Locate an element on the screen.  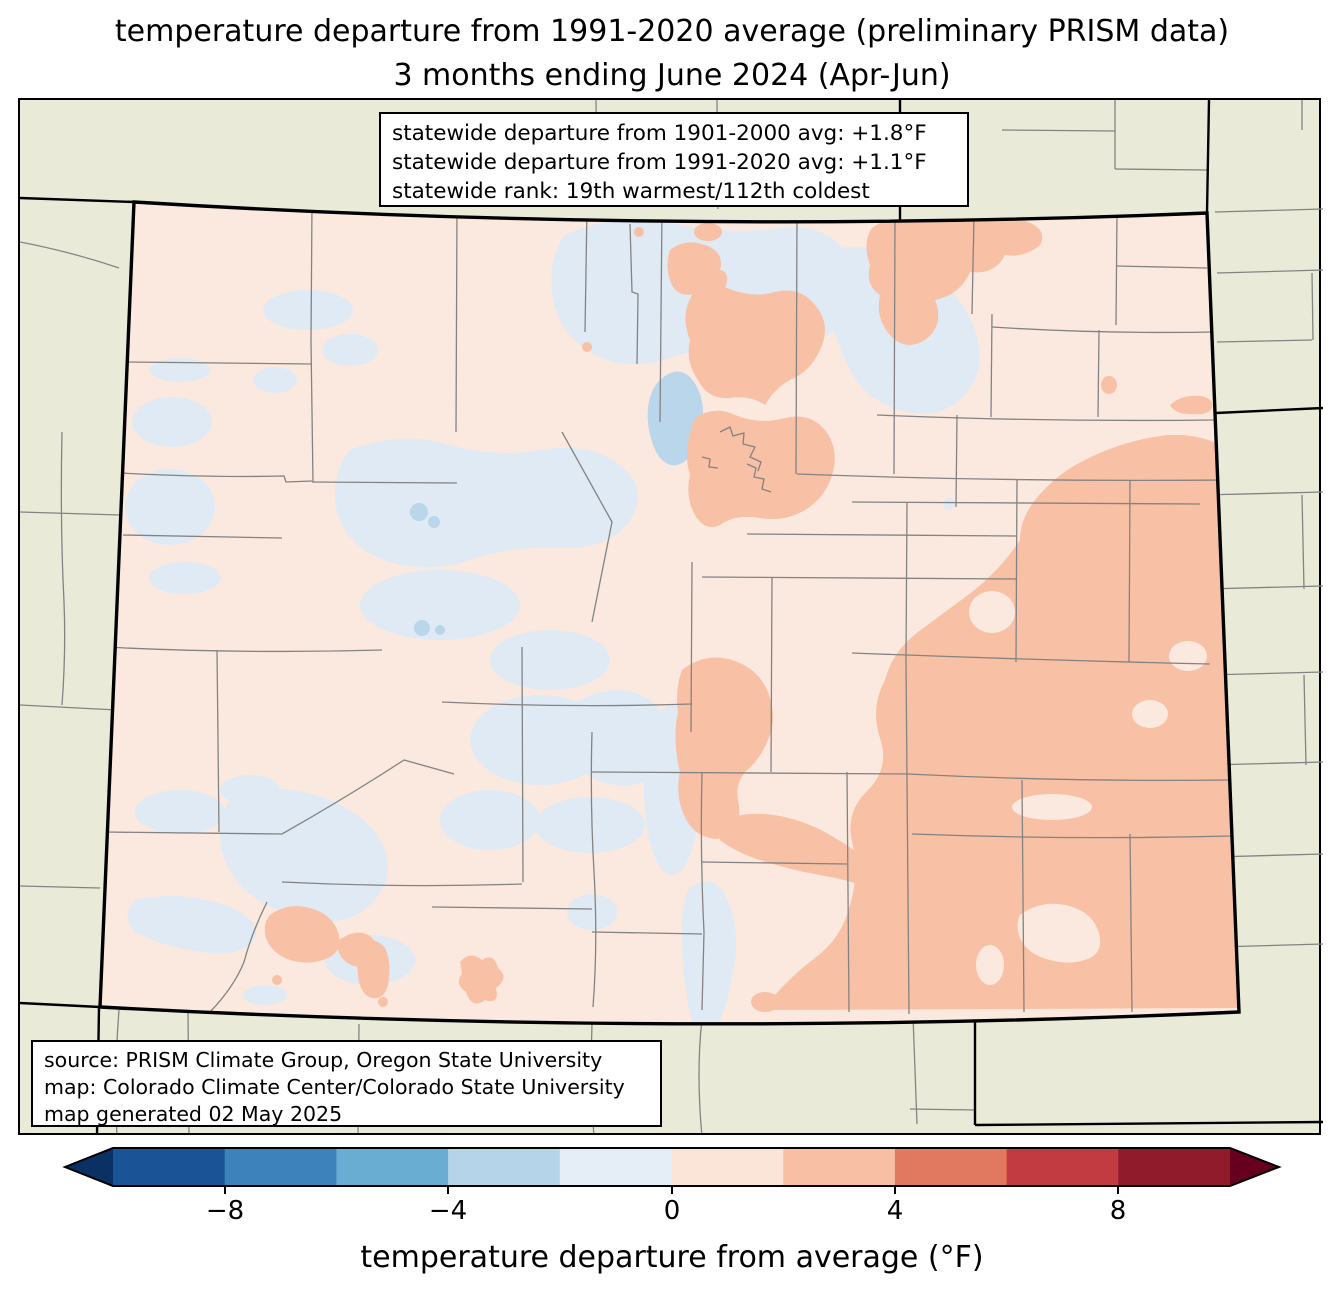
colorbar-outline is located at coordinates (672, 1167).